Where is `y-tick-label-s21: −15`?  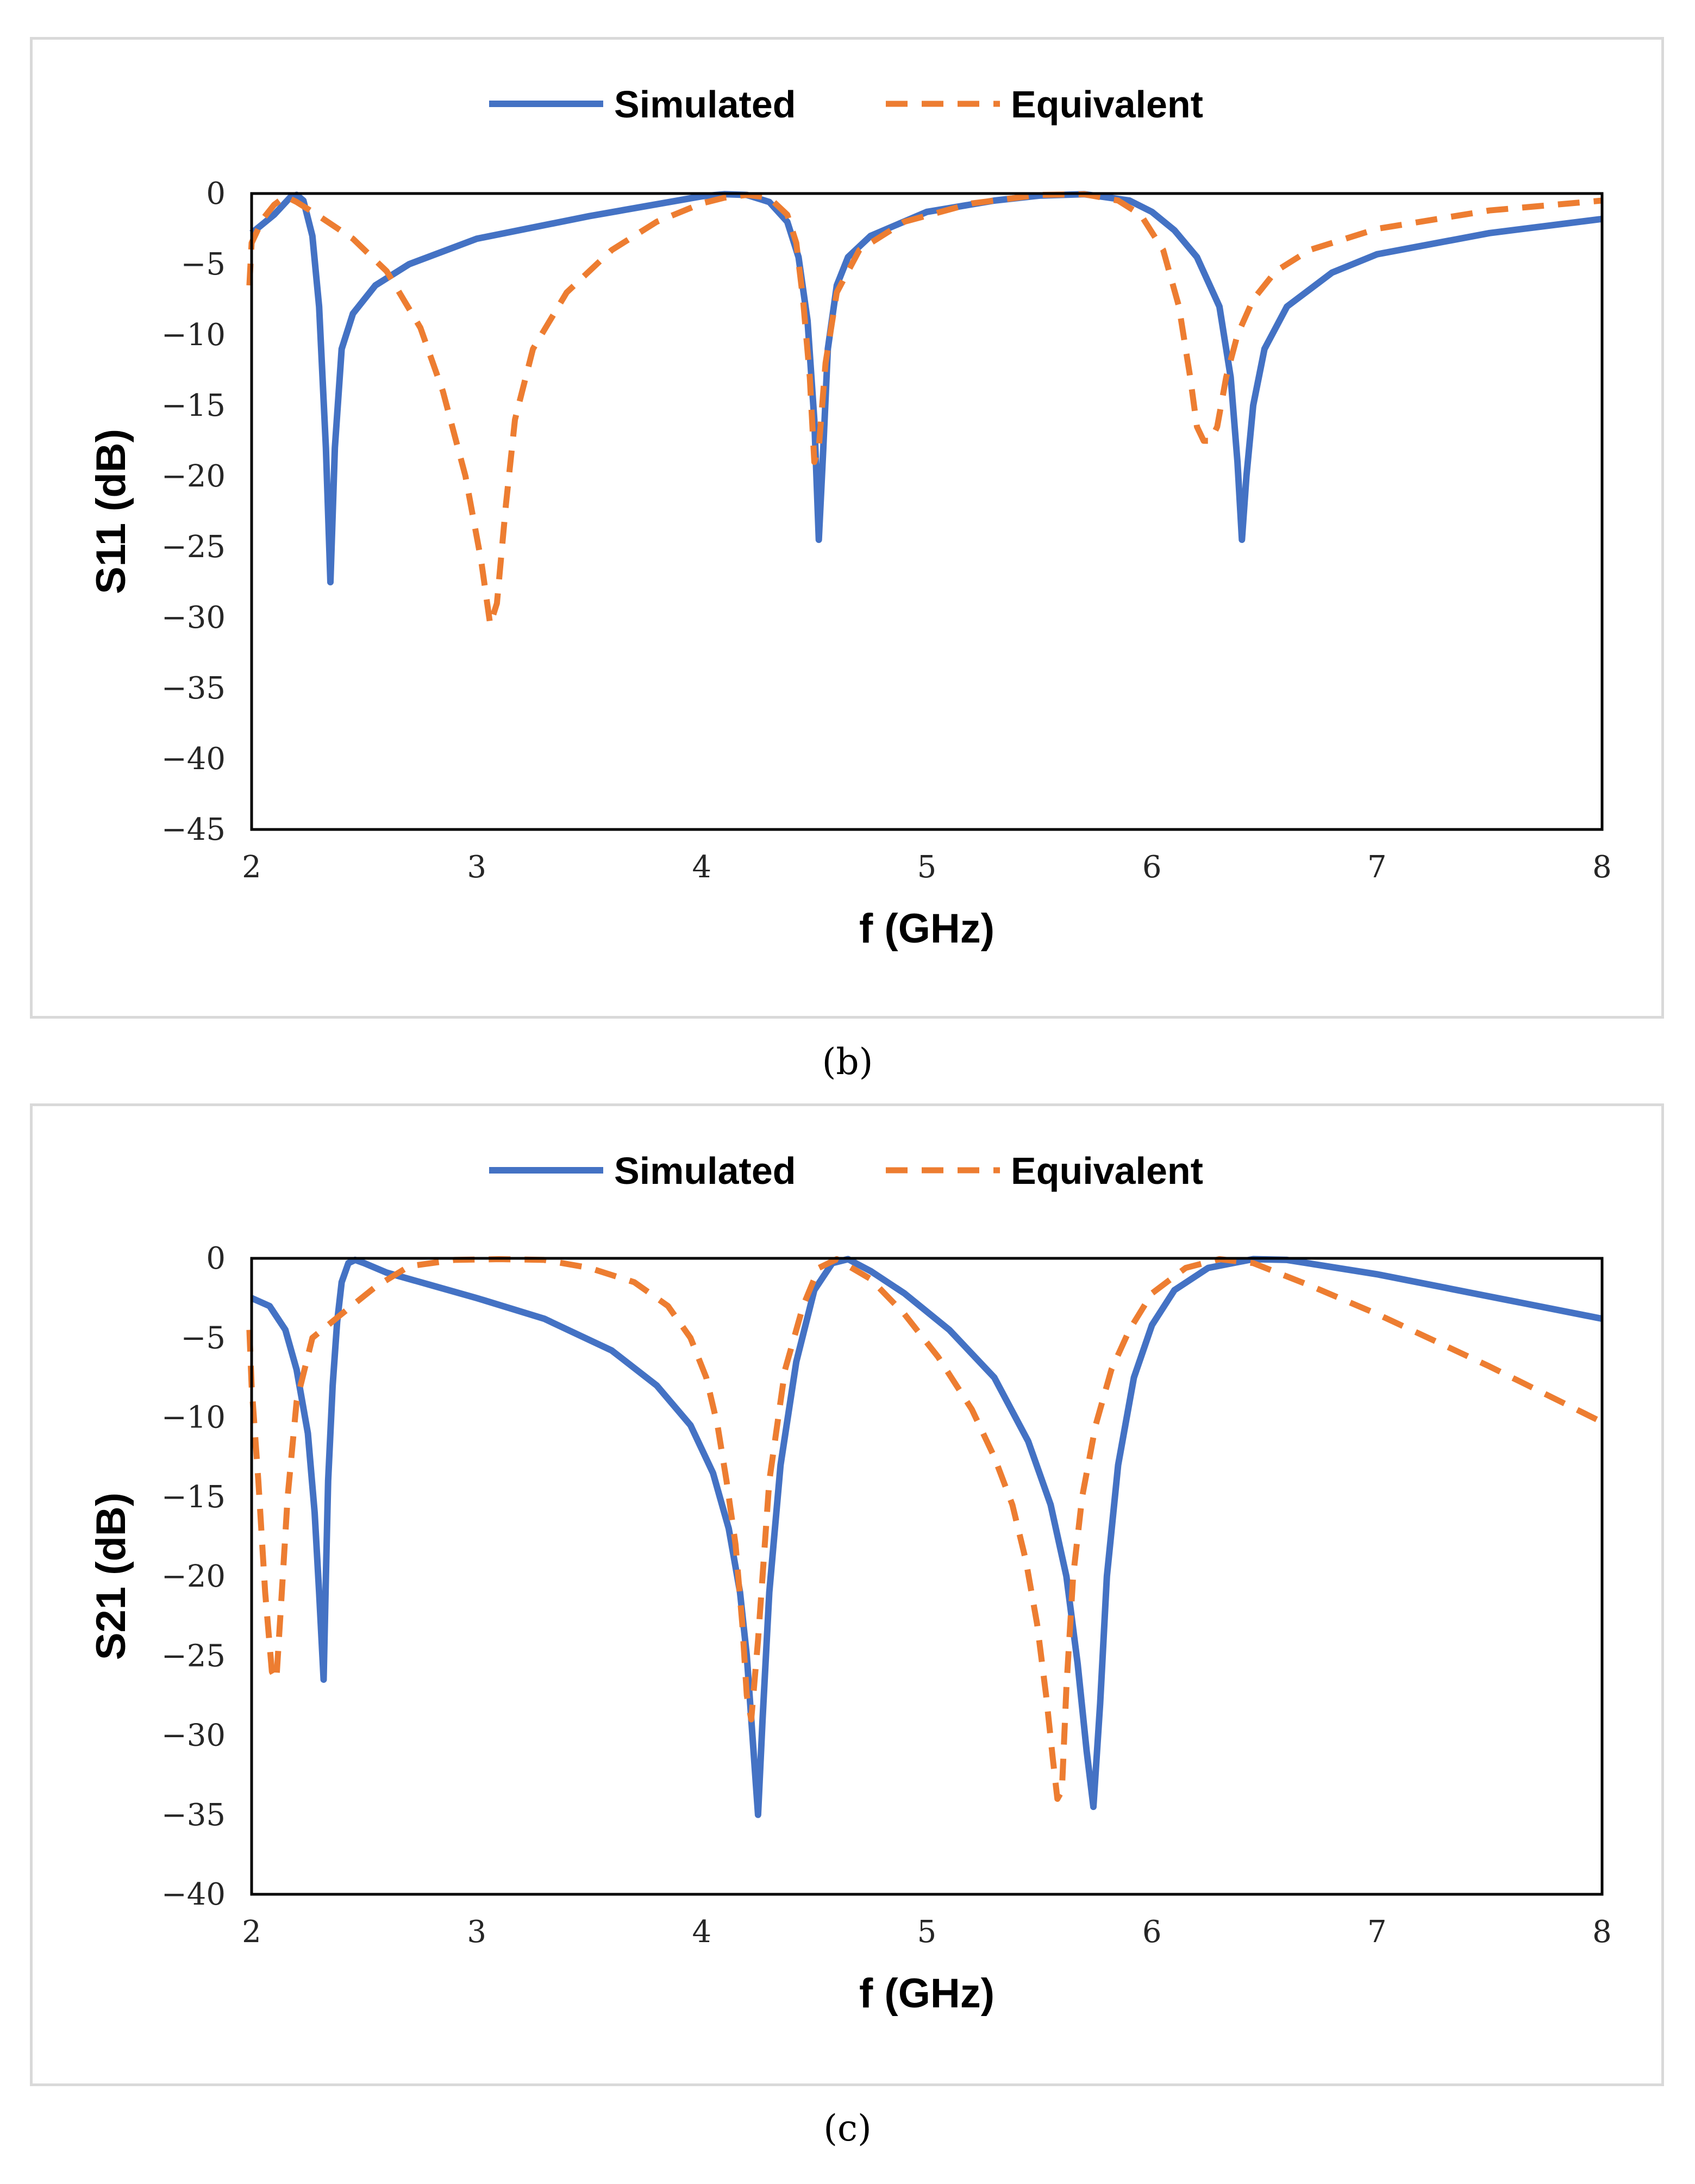 y-tick-label-s21: −15 is located at coordinates (193, 1497).